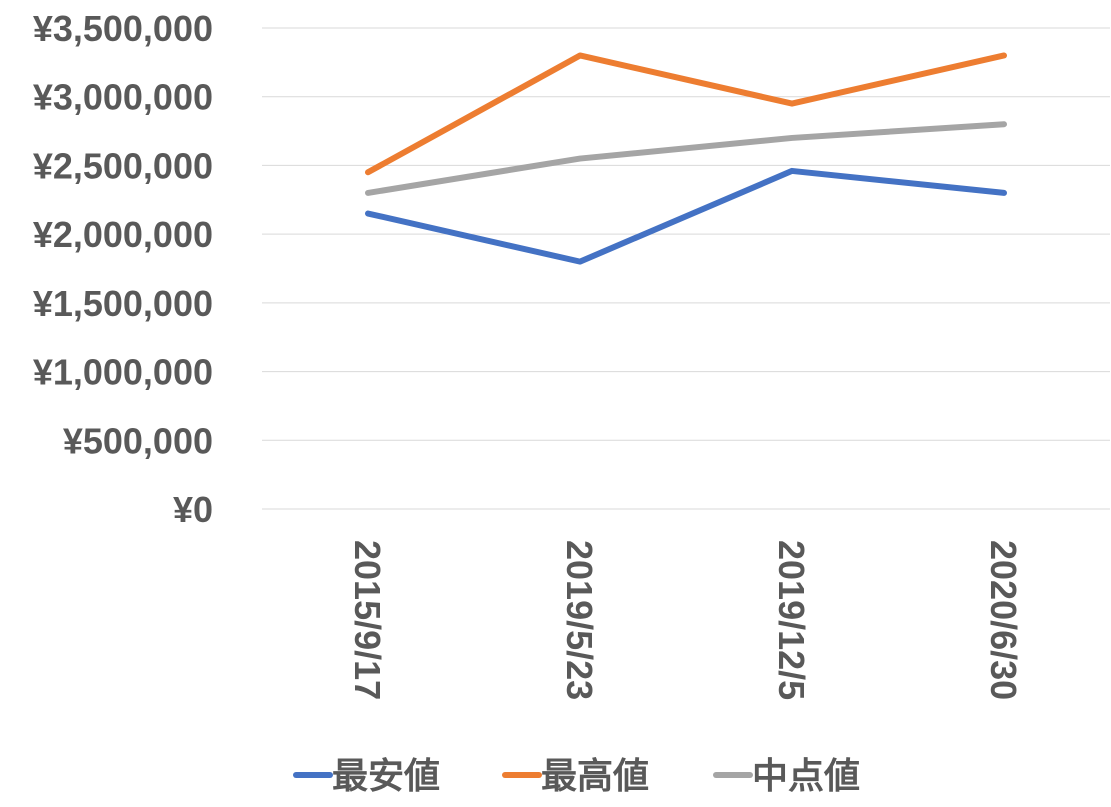 The width and height of the screenshot is (1111, 807). What do you see at coordinates (123, 234) in the screenshot?
I see `y-tick-label: ¥2,000,000` at bounding box center [123, 234].